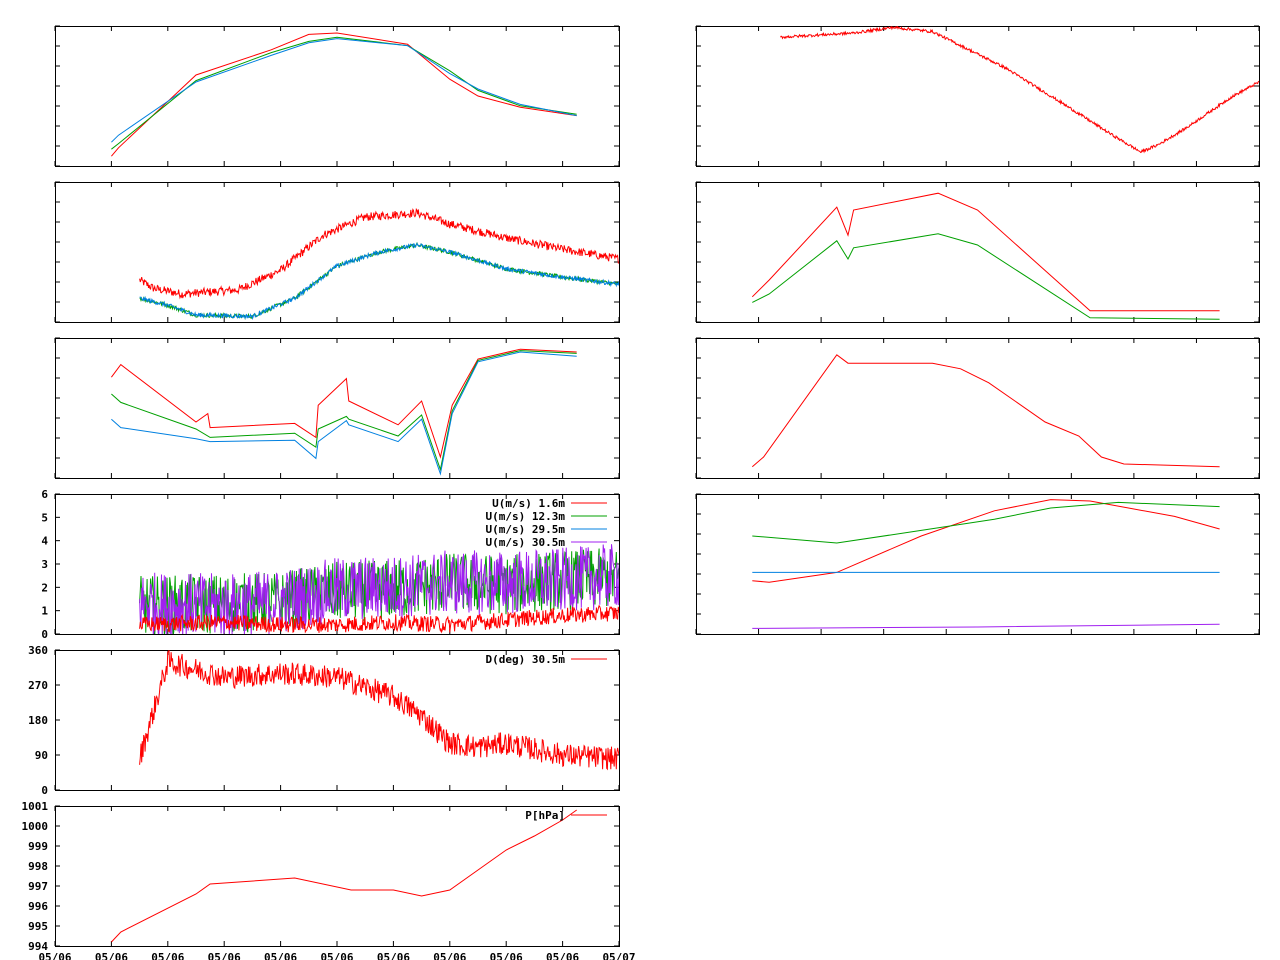 The height and width of the screenshot is (960, 1280). I want to click on y-tick-label: 180, so click(38, 720).